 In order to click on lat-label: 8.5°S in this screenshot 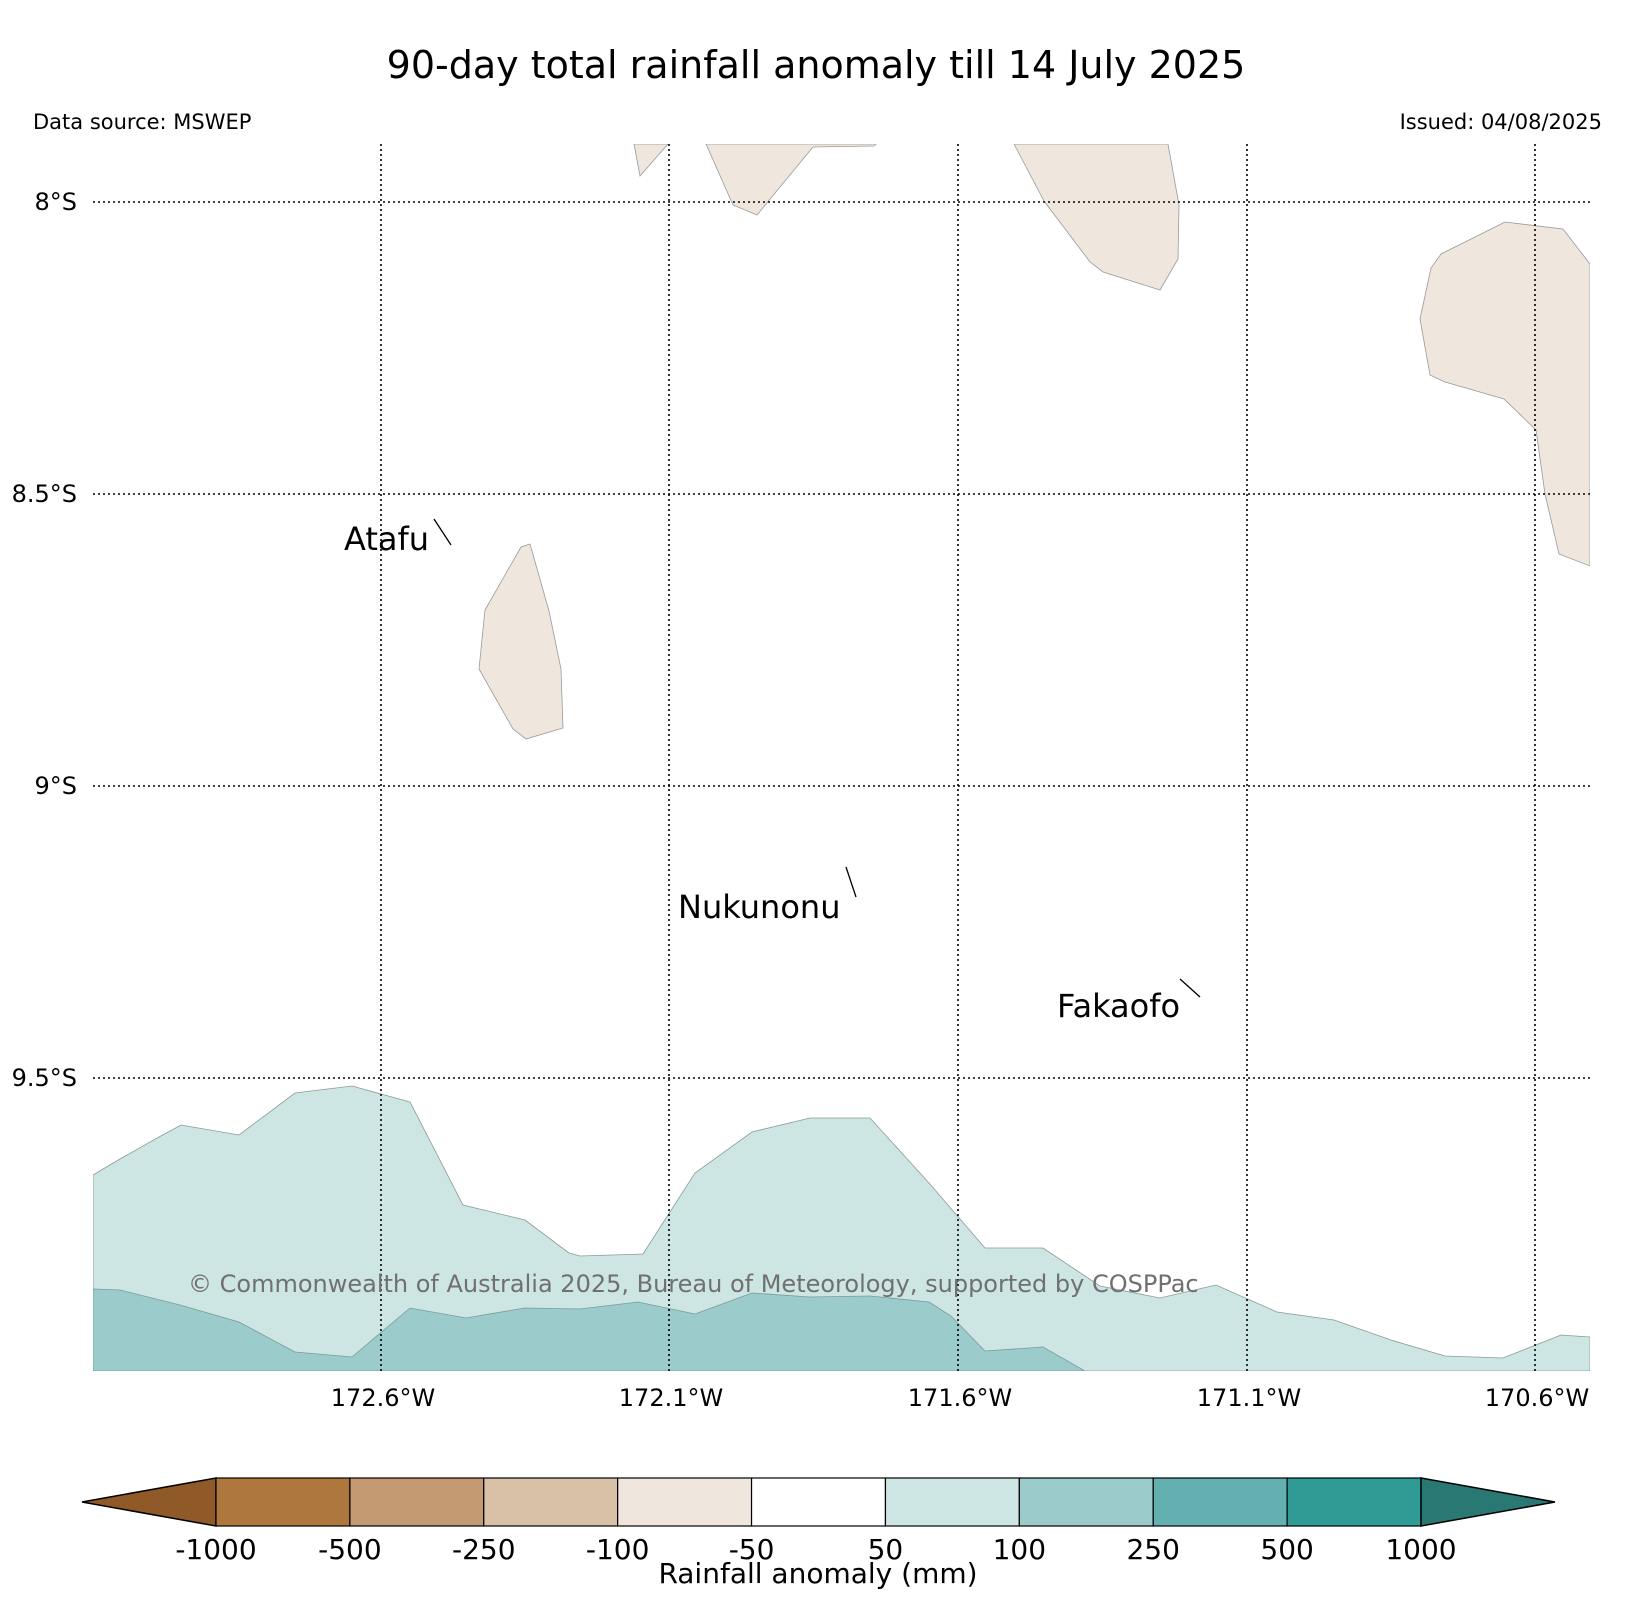, I will do `click(44, 494)`.